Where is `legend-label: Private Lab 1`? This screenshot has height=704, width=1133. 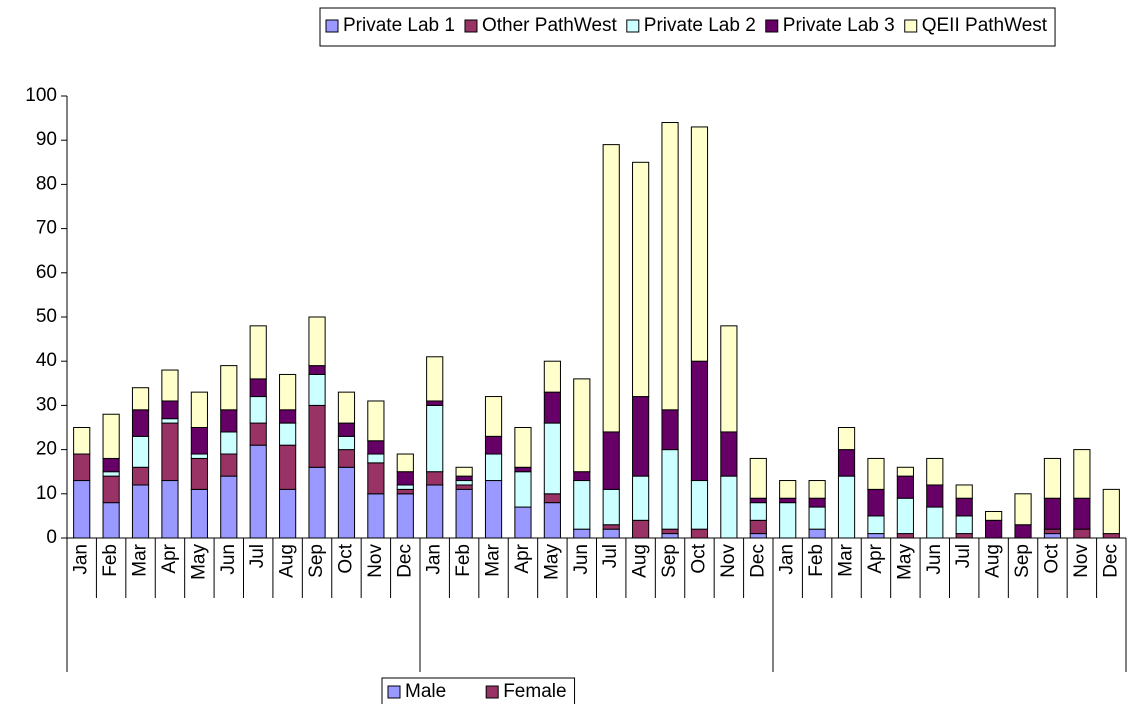
legend-label: Private Lab 1 is located at coordinates (399, 25).